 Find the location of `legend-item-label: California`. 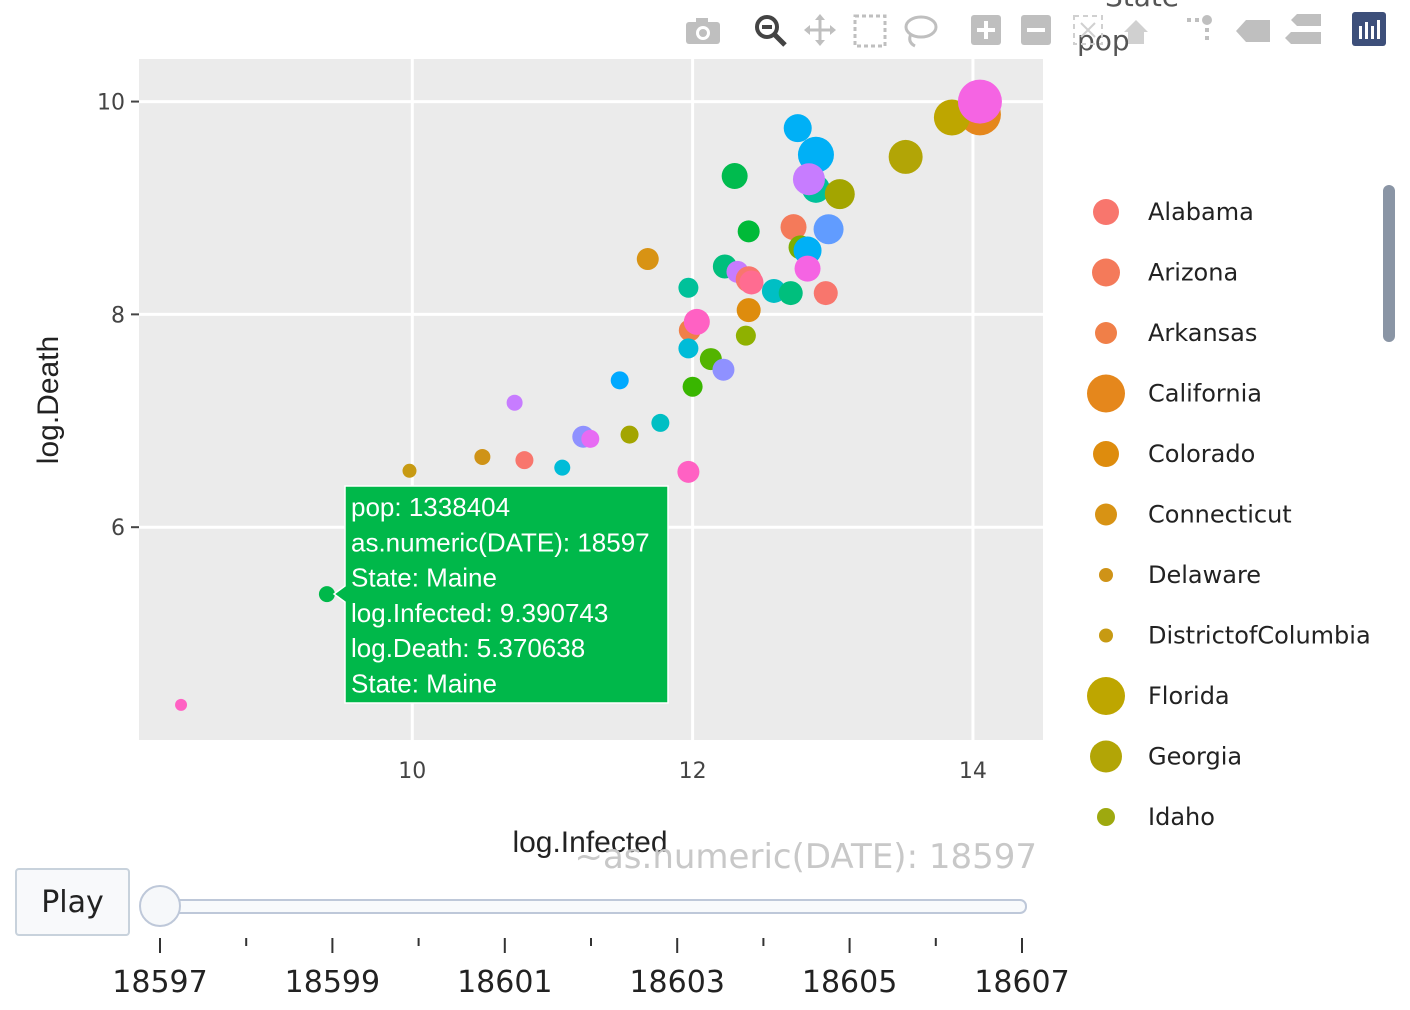

legend-item-label: California is located at coordinates (1205, 394).